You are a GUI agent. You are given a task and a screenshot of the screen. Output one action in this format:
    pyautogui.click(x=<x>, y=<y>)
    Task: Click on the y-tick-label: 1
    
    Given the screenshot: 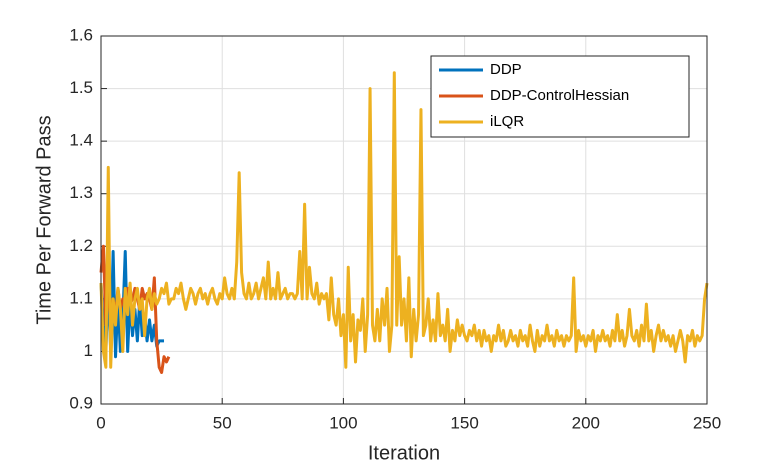 What is the action you would take?
    pyautogui.click(x=88, y=350)
    